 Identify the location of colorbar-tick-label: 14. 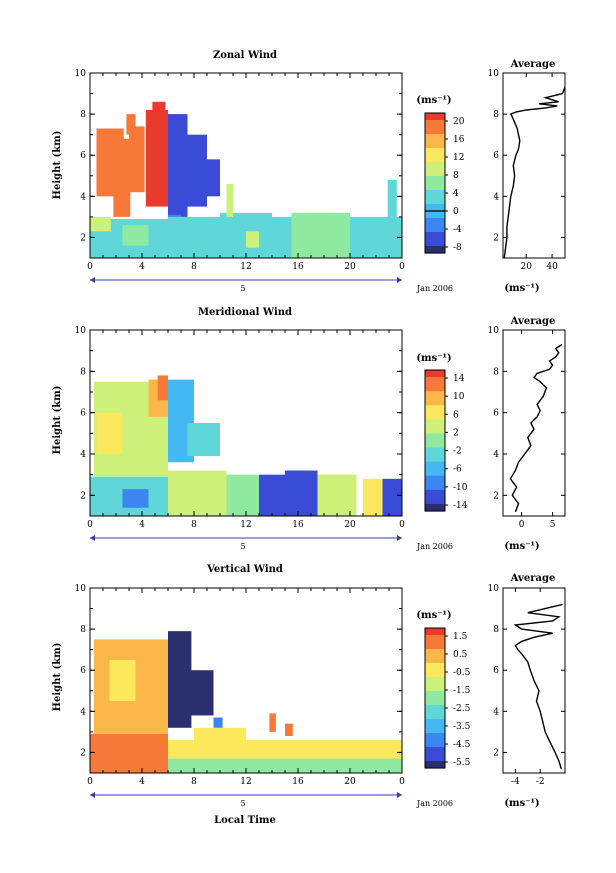
(459, 379).